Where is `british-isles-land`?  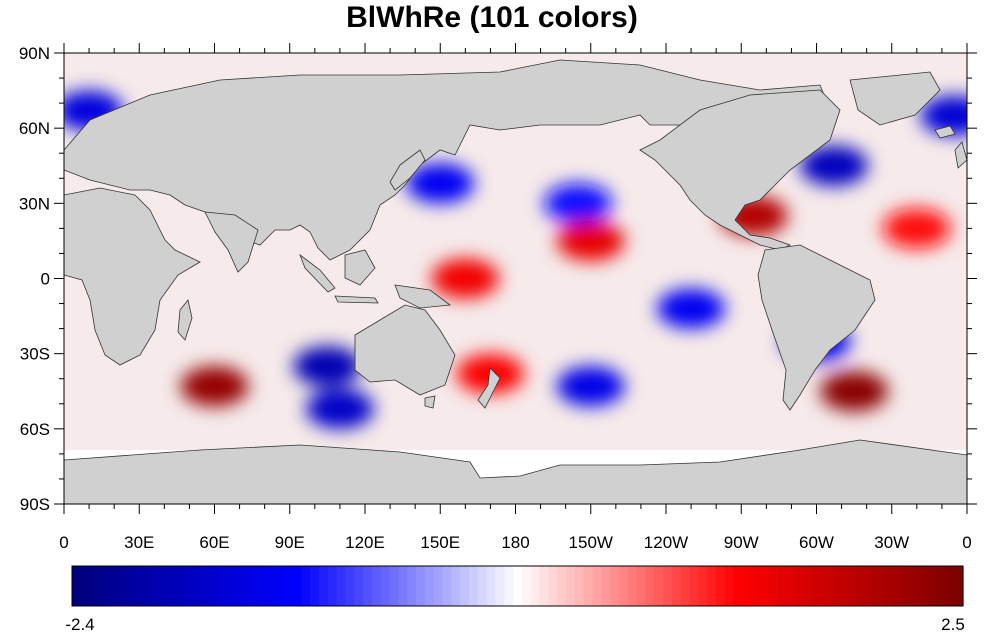 british-isles-land is located at coordinates (960, 155).